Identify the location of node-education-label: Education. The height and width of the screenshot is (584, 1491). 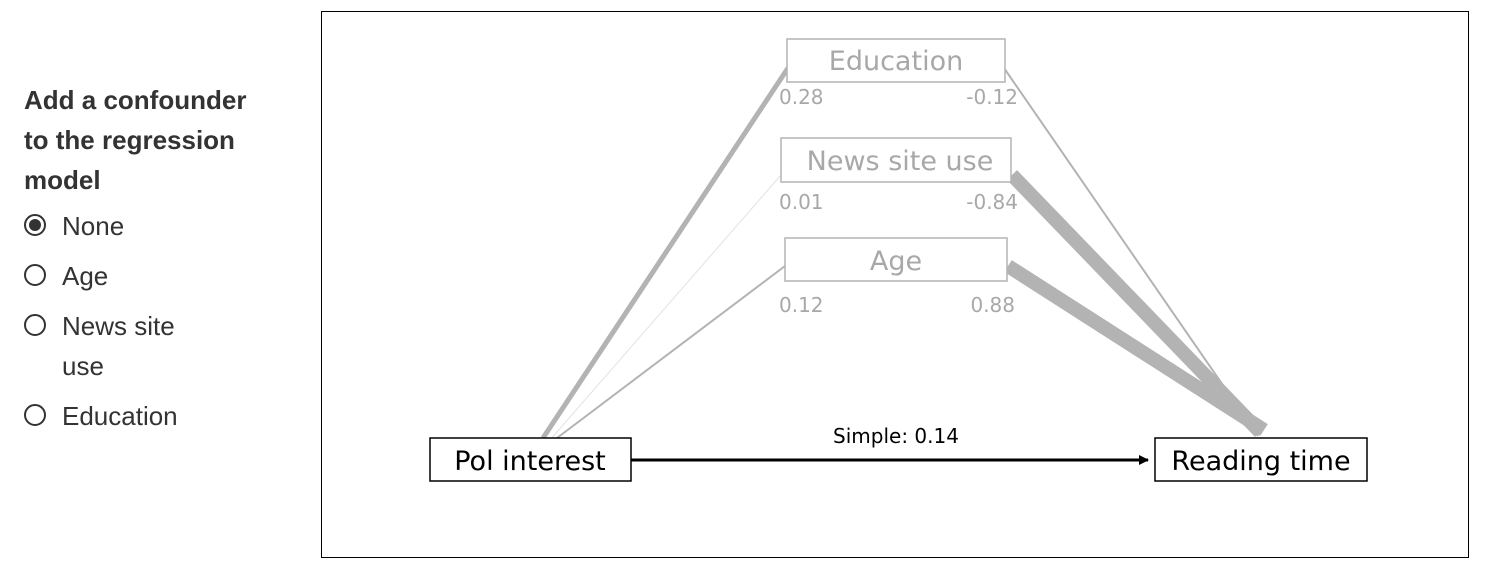
(896, 61).